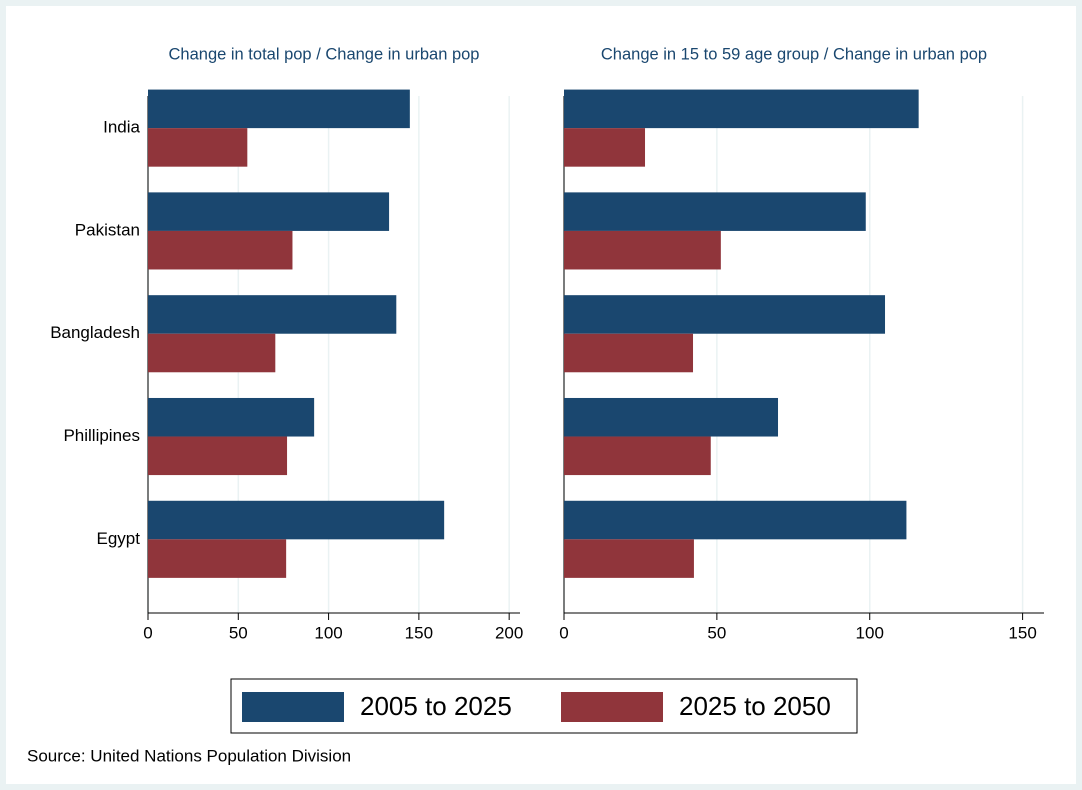 The height and width of the screenshot is (790, 1082). What do you see at coordinates (107, 229) in the screenshot?
I see `y-tick-label: Pakistan` at bounding box center [107, 229].